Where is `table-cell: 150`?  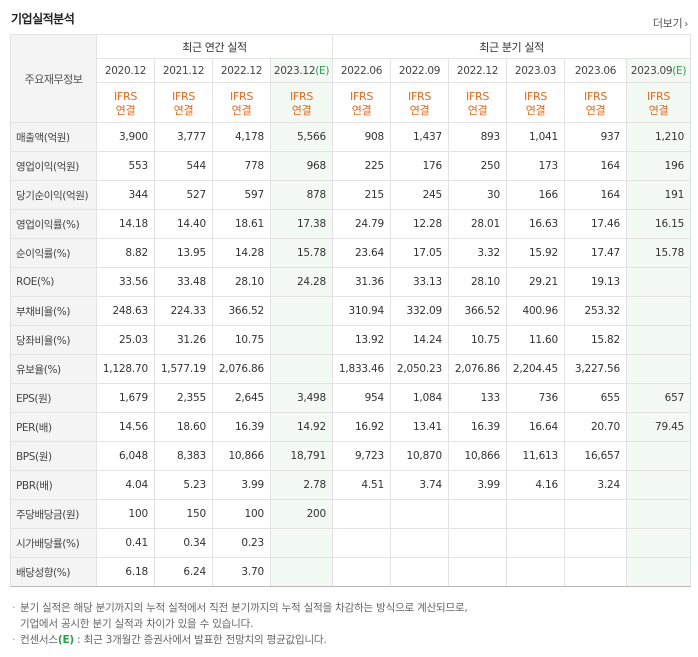 table-cell: 150 is located at coordinates (183, 514).